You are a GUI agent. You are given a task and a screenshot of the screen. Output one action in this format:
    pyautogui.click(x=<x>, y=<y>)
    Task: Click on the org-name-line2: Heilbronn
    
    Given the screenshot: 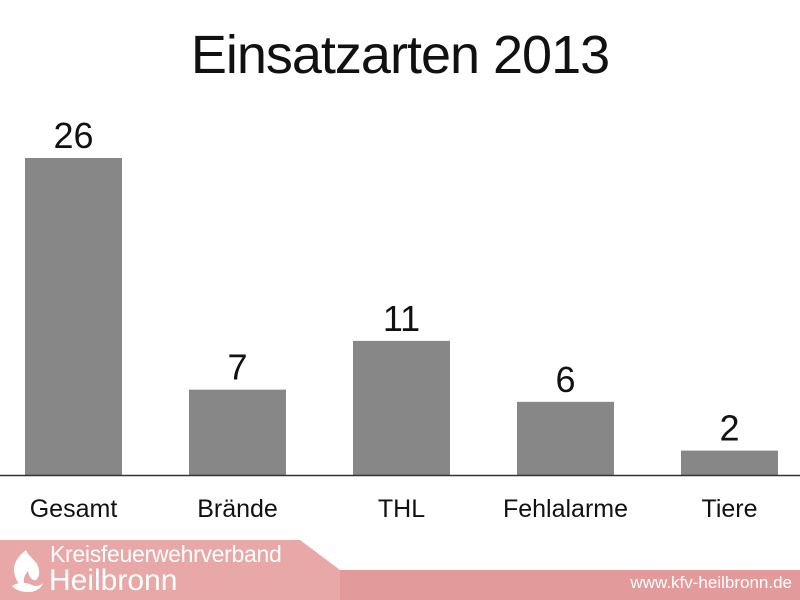 What is the action you would take?
    pyautogui.click(x=113, y=580)
    